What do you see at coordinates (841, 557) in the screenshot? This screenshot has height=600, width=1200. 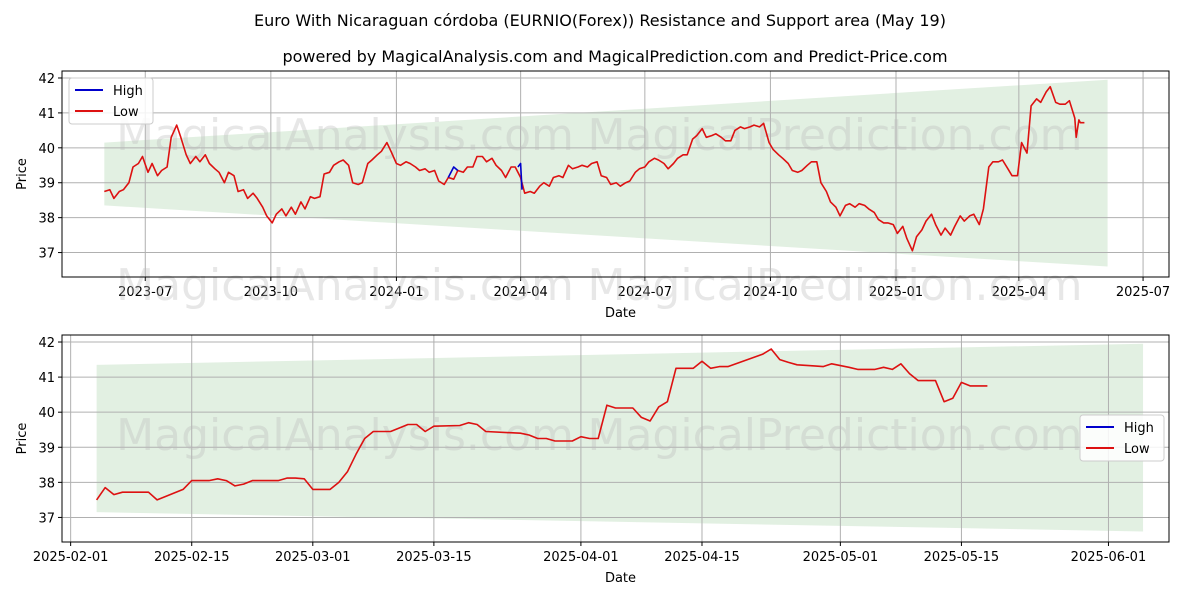 I see `x-tick-label: 2025-05-01` at bounding box center [841, 557].